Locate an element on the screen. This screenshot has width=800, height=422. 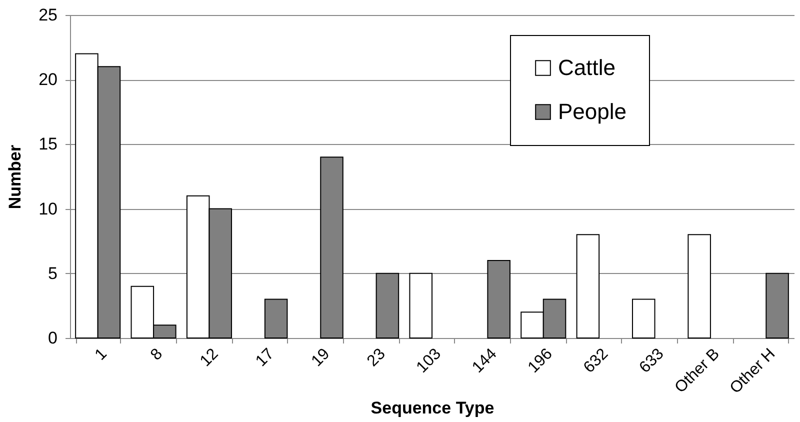
y-tick-label: 10 is located at coordinates (48, 208).